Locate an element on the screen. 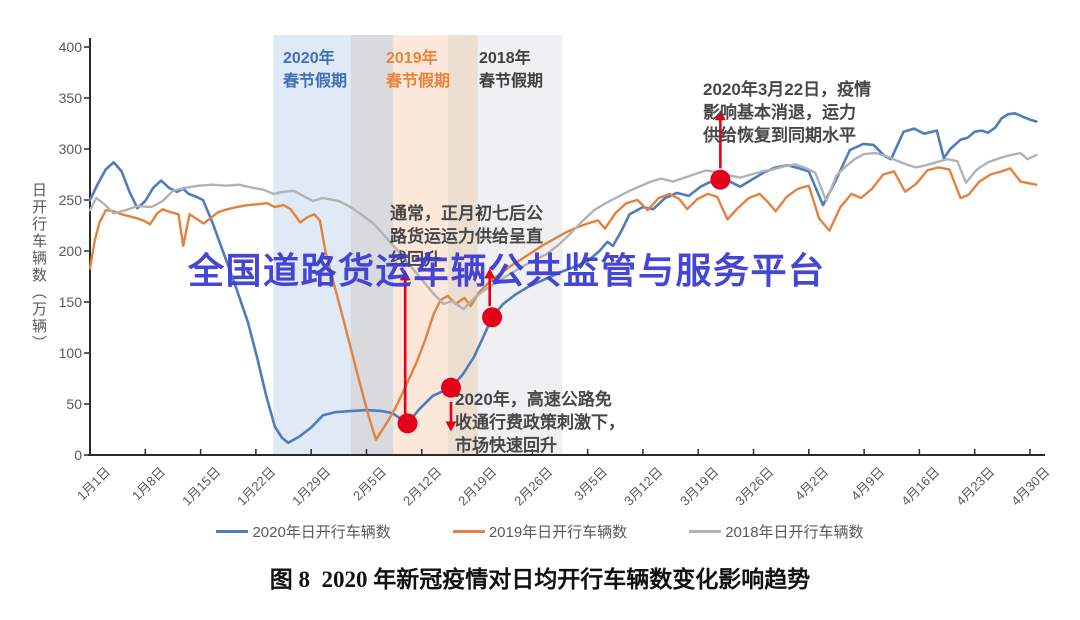  annotation-line: 影响基本消退，运力 is located at coordinates (779, 112).